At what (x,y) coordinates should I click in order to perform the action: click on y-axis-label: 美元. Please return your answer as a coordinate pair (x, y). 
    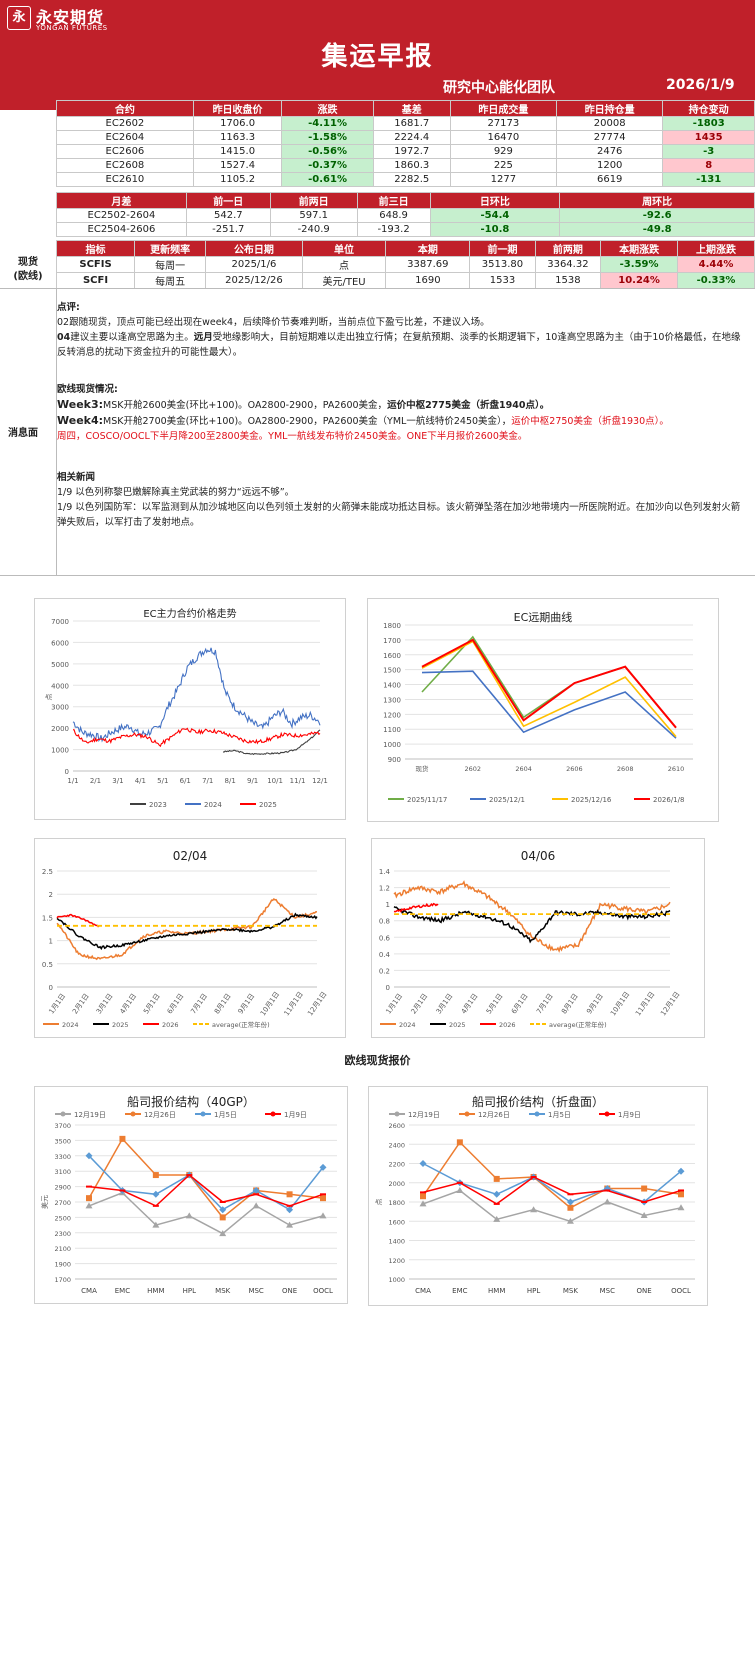
    Looking at the image, I should click on (44, 1202).